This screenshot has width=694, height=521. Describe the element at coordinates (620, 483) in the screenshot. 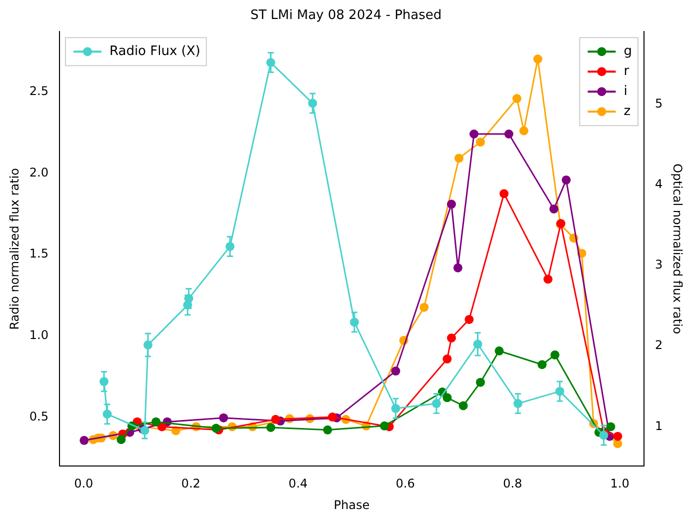

I see `x-tick-label: 1.0` at that location.